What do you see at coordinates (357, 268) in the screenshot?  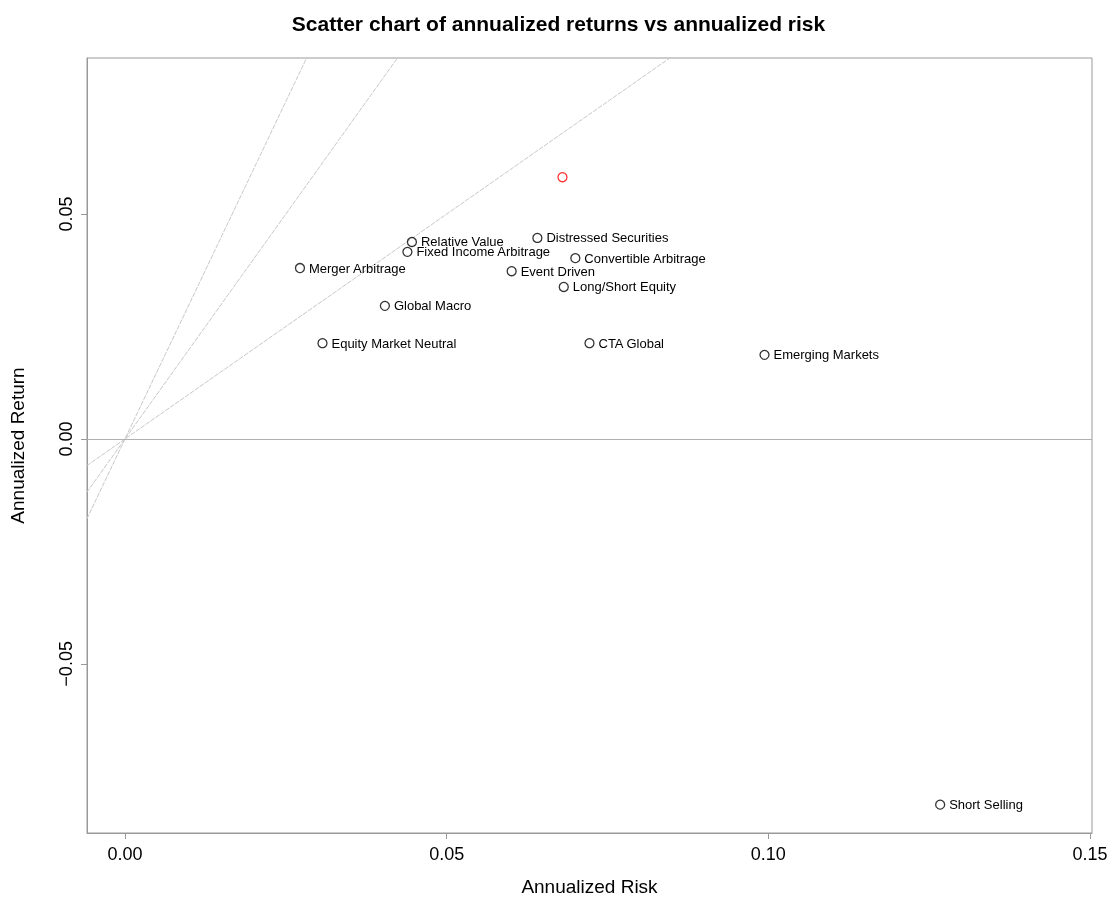 I see `annotation: Merger Arbitrage` at bounding box center [357, 268].